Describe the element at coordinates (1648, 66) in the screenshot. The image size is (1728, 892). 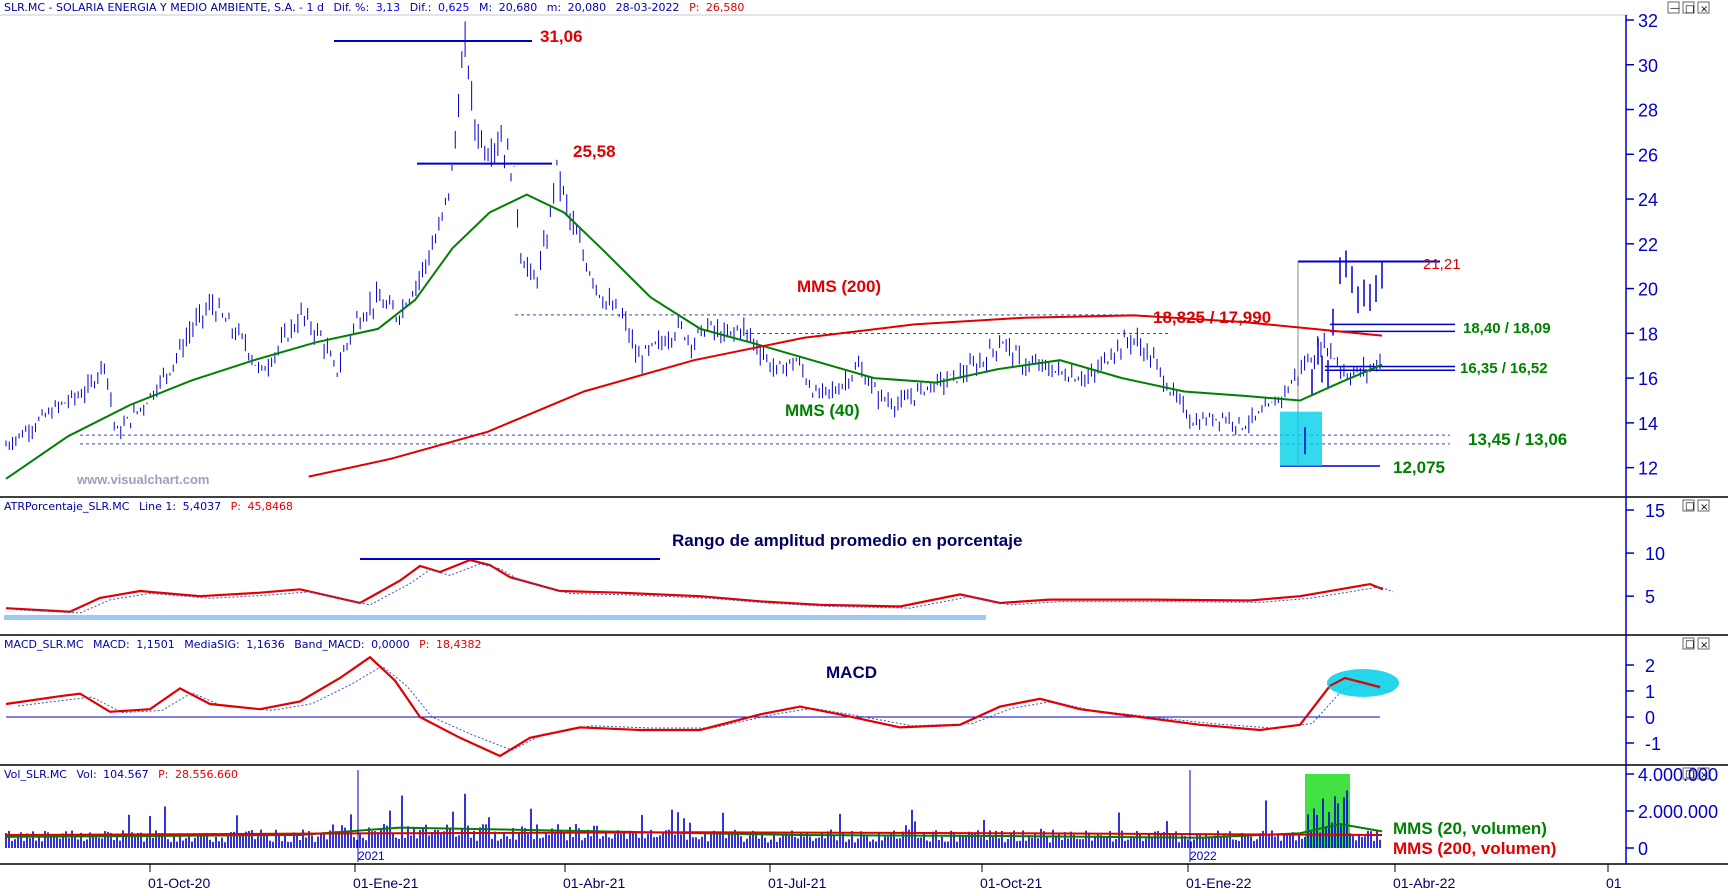
I see `price-y-tick-label: 30` at that location.